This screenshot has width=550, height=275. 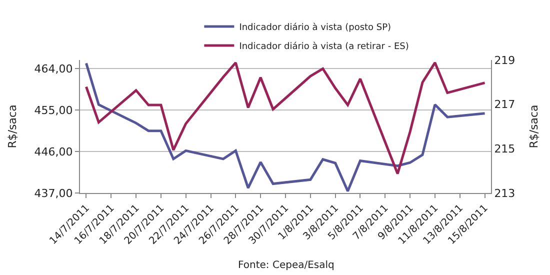 What do you see at coordinates (53, 151) in the screenshot?
I see `y-tick-label: 446,00` at bounding box center [53, 151].